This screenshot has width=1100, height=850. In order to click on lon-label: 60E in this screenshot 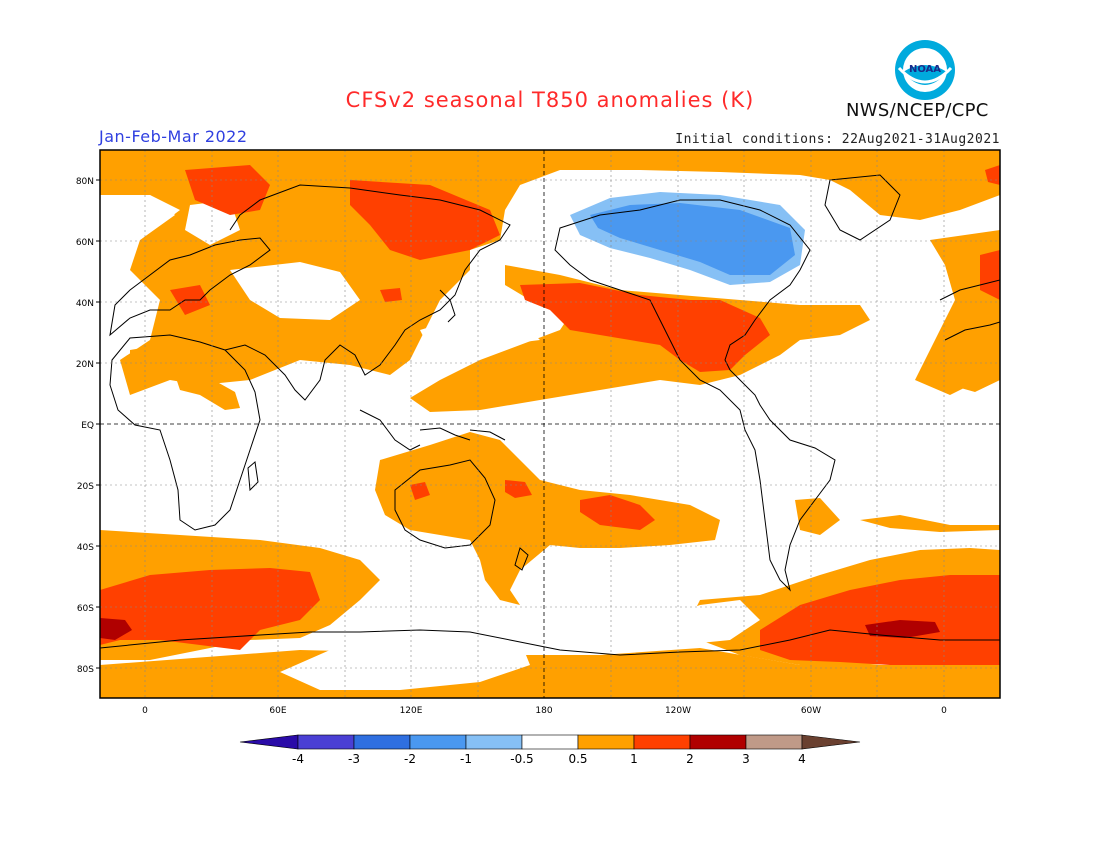, I will do `click(277, 711)`.